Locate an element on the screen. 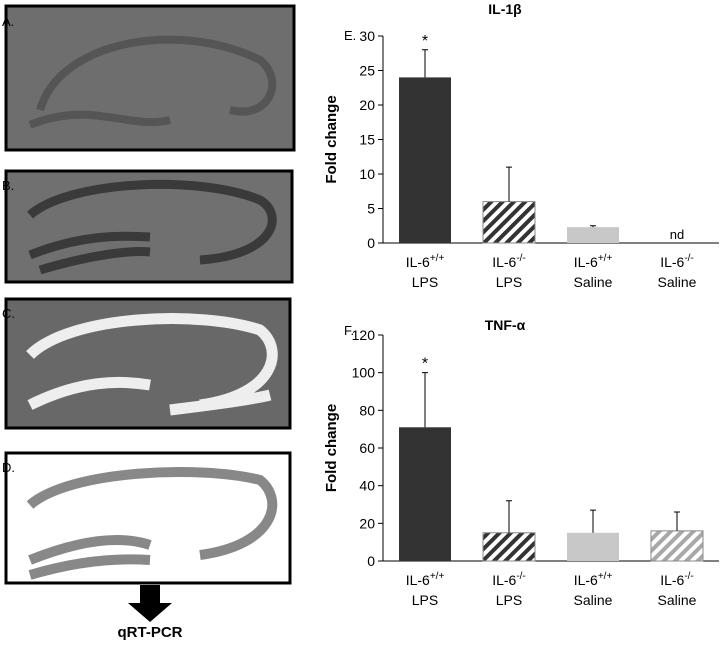 Image resolution: width=720 pixels, height=647 pixels. y-tick-label: 15 is located at coordinates (367, 140).